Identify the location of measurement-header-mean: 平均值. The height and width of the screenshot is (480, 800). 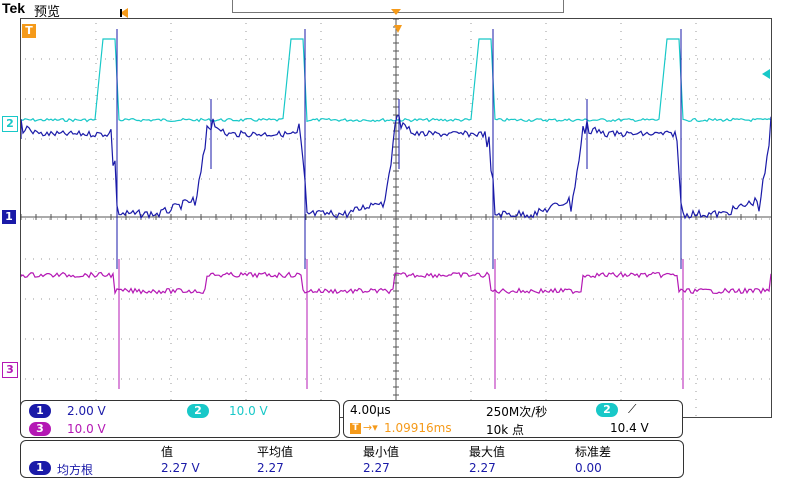
(275, 452).